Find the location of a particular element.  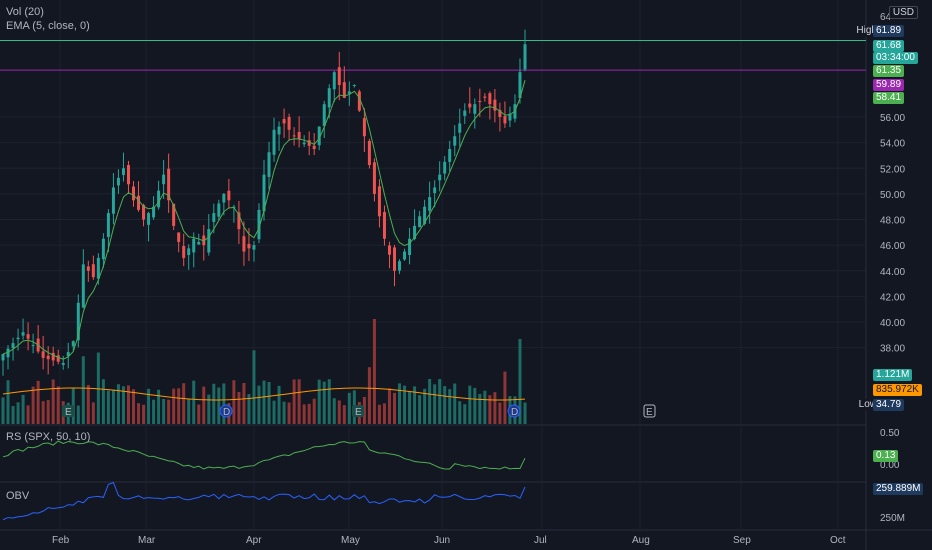

time-axis-tick: Apr is located at coordinates (254, 540).